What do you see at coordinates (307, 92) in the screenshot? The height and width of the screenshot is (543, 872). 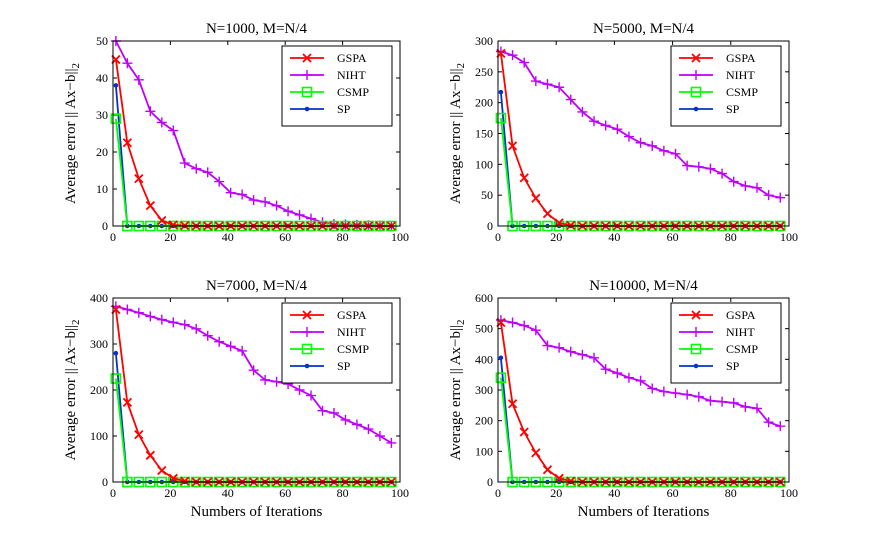 I see `legend-marker-csmp` at bounding box center [307, 92].